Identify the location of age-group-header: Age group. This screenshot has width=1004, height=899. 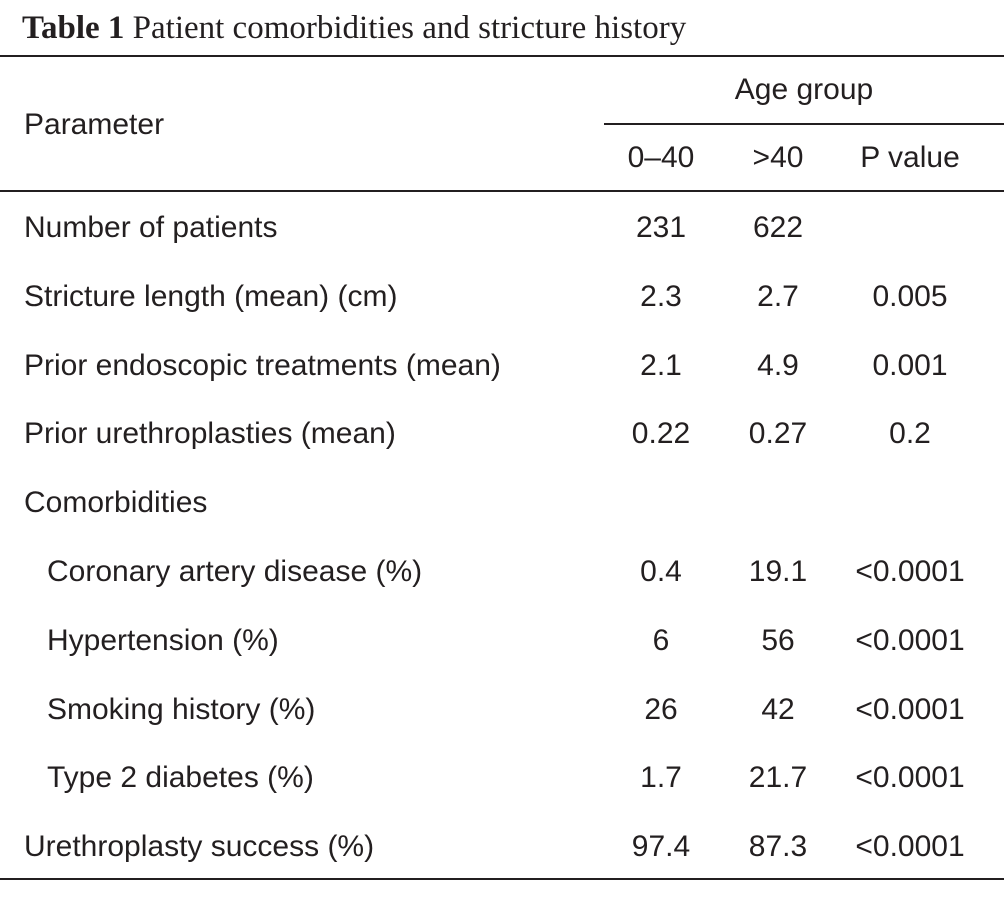
(804, 89).